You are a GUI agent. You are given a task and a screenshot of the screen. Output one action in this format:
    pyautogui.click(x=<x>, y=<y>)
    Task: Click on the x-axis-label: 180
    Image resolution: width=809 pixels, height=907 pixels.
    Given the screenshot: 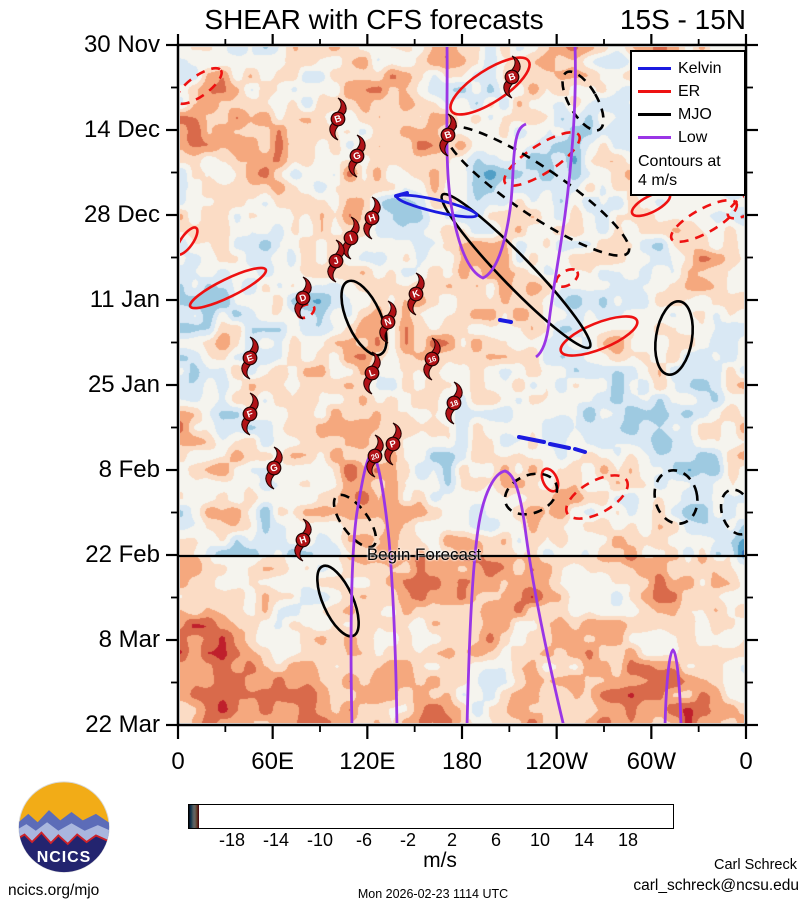 What is the action you would take?
    pyautogui.click(x=462, y=761)
    